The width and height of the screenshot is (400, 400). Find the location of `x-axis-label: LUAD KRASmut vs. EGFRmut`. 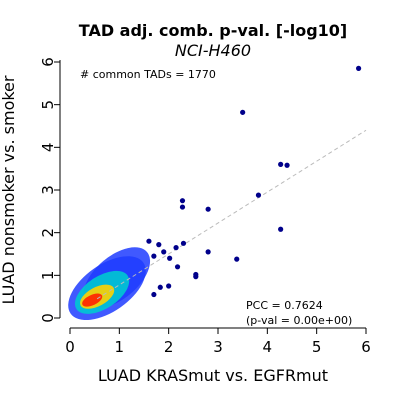

x-axis-label: LUAD KRASmut vs. EGFRmut is located at coordinates (213, 375).